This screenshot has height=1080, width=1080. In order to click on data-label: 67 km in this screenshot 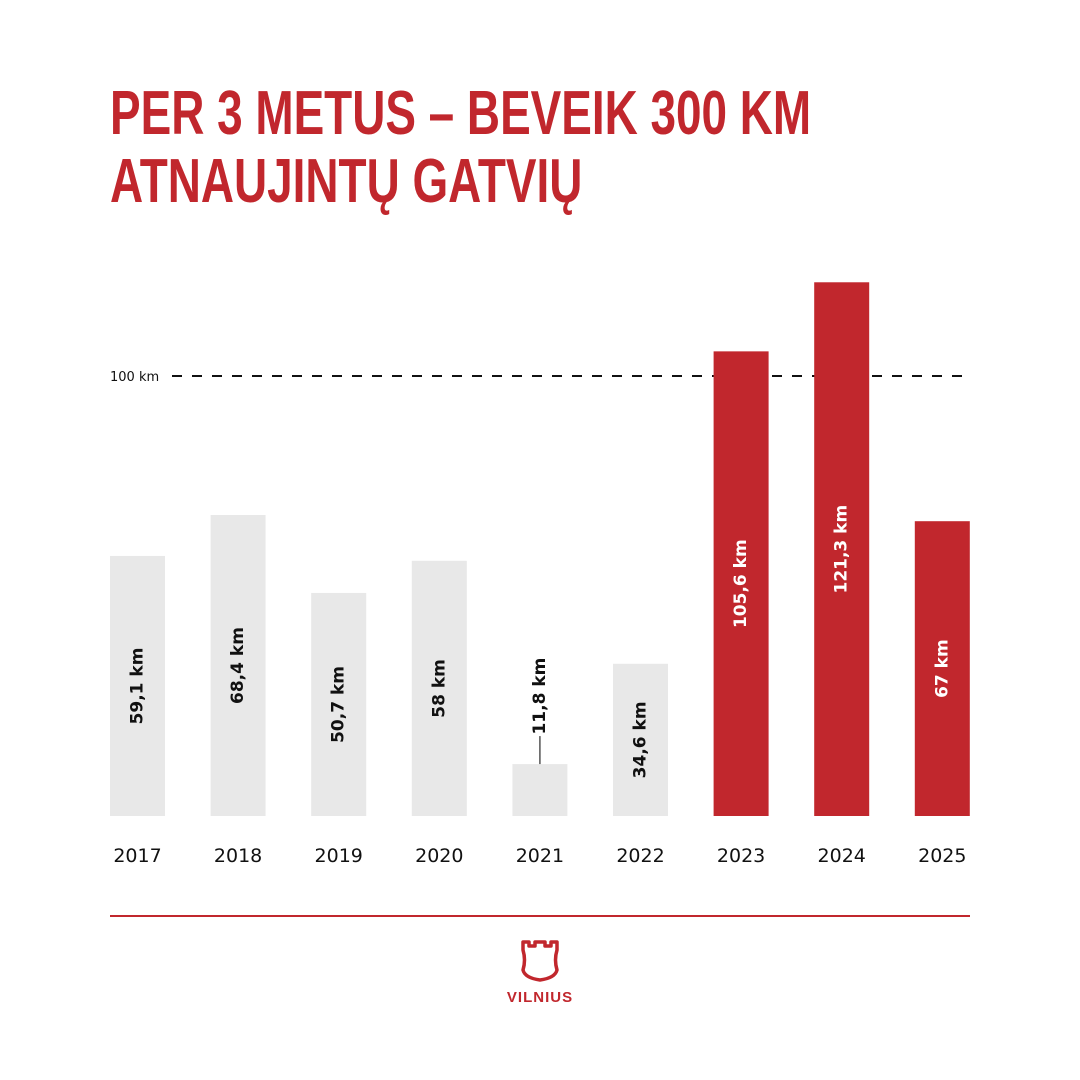, I will do `click(942, 668)`.